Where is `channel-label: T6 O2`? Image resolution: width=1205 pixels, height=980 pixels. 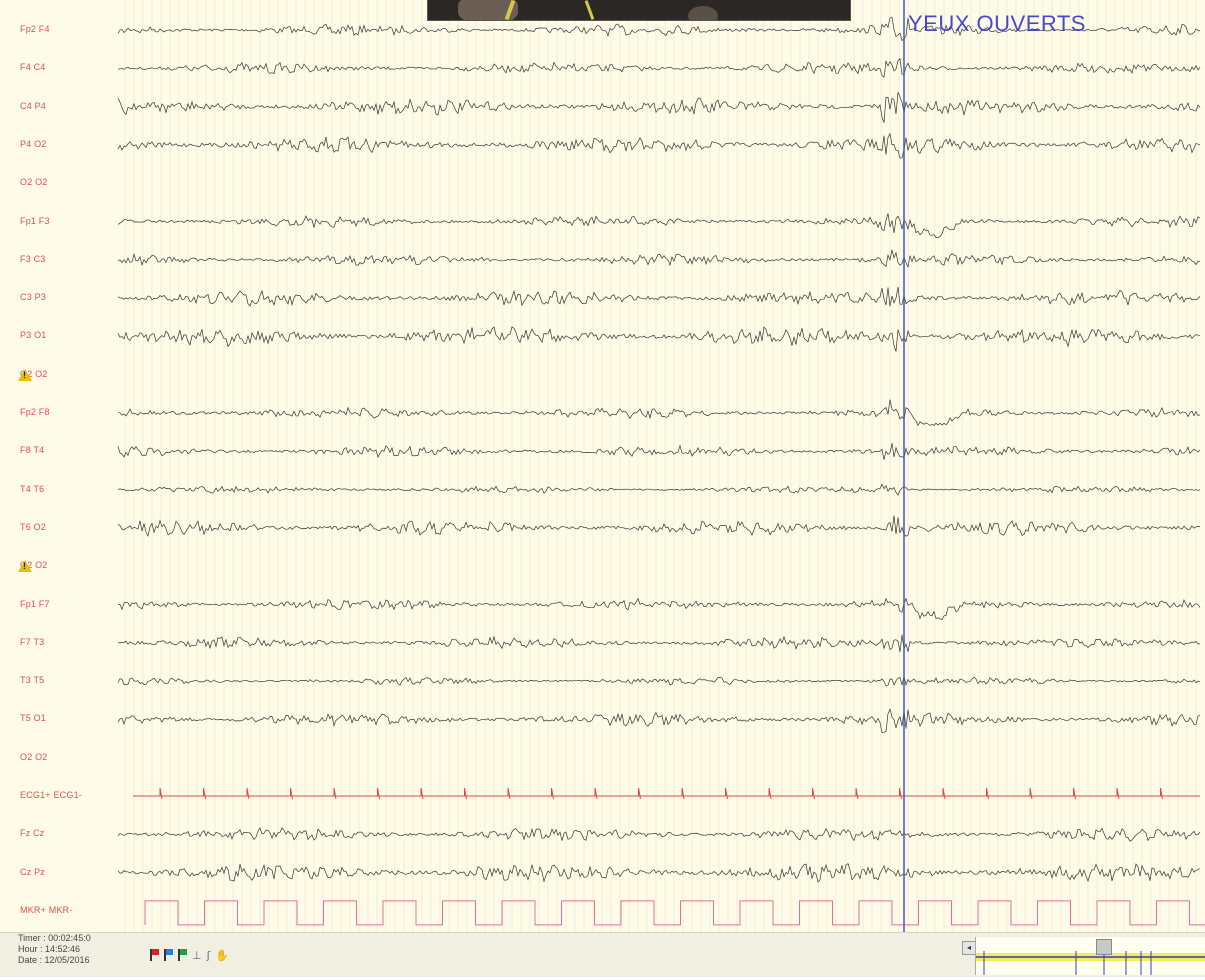
channel-label: T6 O2 is located at coordinates (33, 526).